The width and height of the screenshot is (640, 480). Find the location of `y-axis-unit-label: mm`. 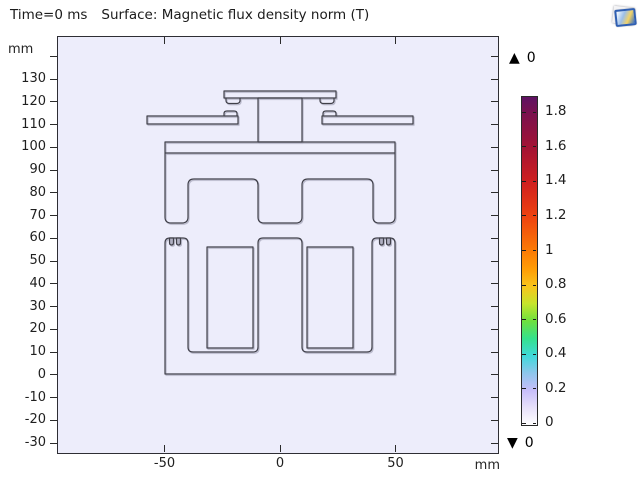

y-axis-unit-label: mm is located at coordinates (21, 49).